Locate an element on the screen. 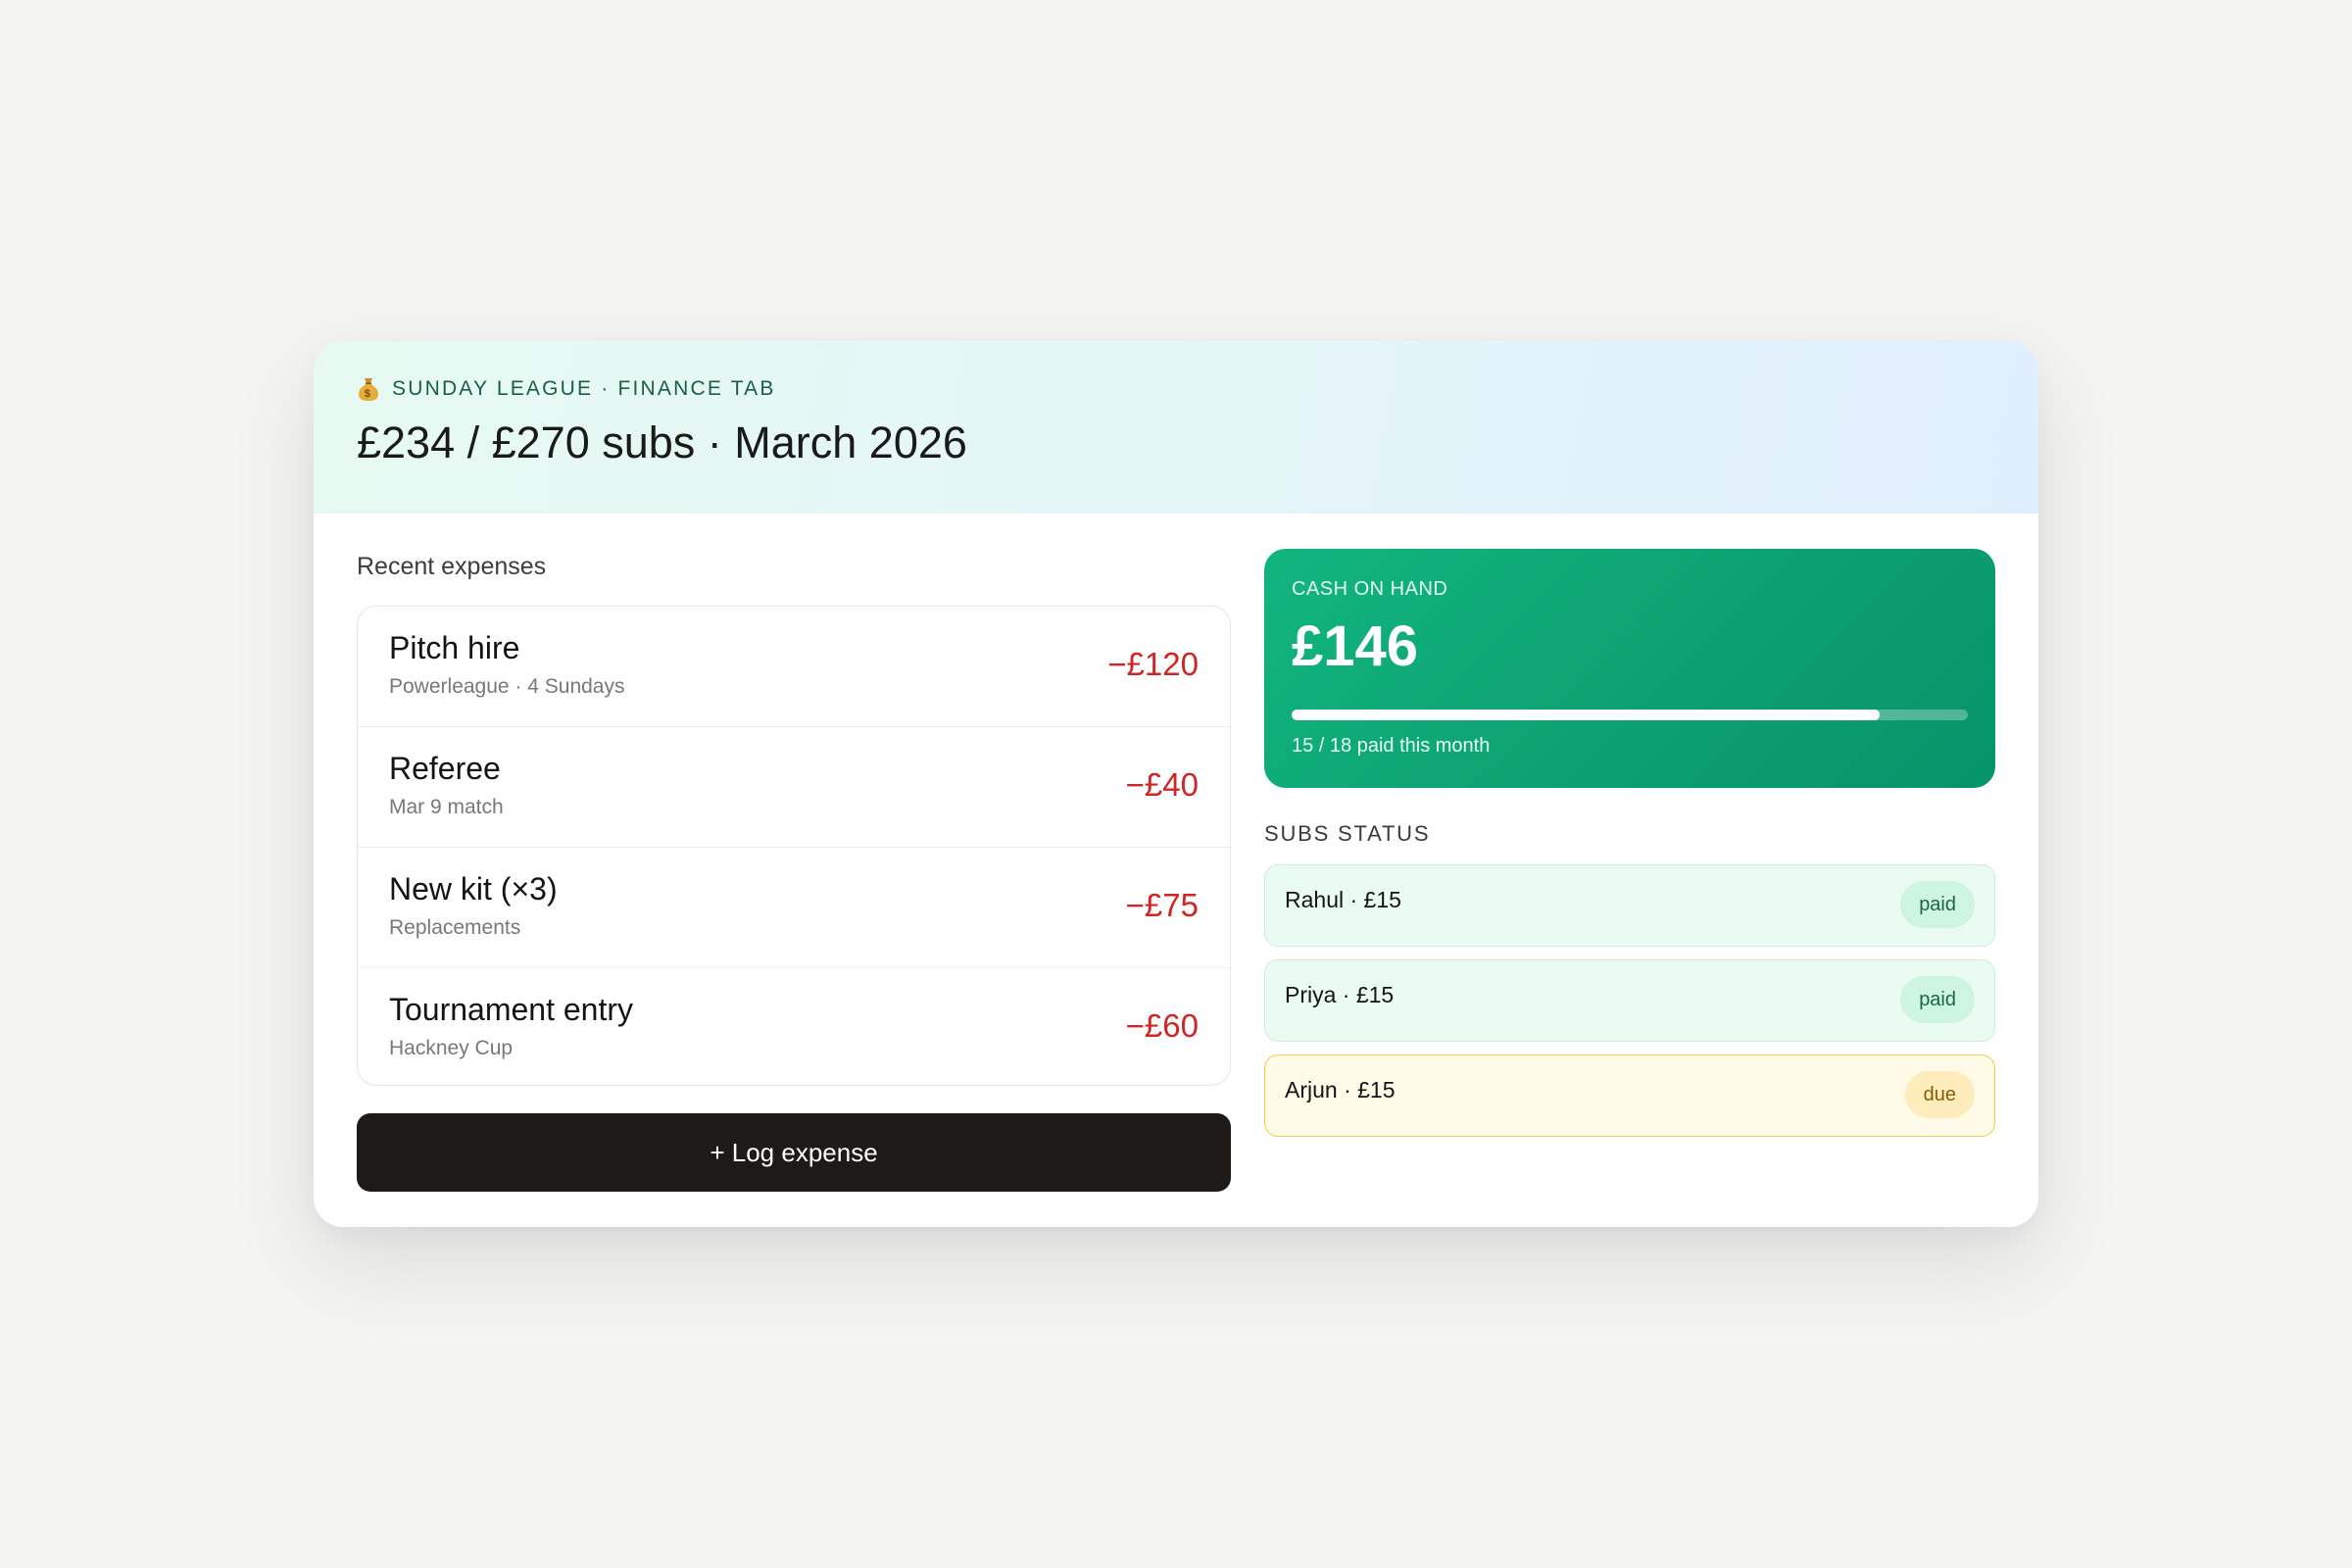 Image resolution: width=2352 pixels, height=1568 pixels. subs-progress-bar is located at coordinates (1630, 715).